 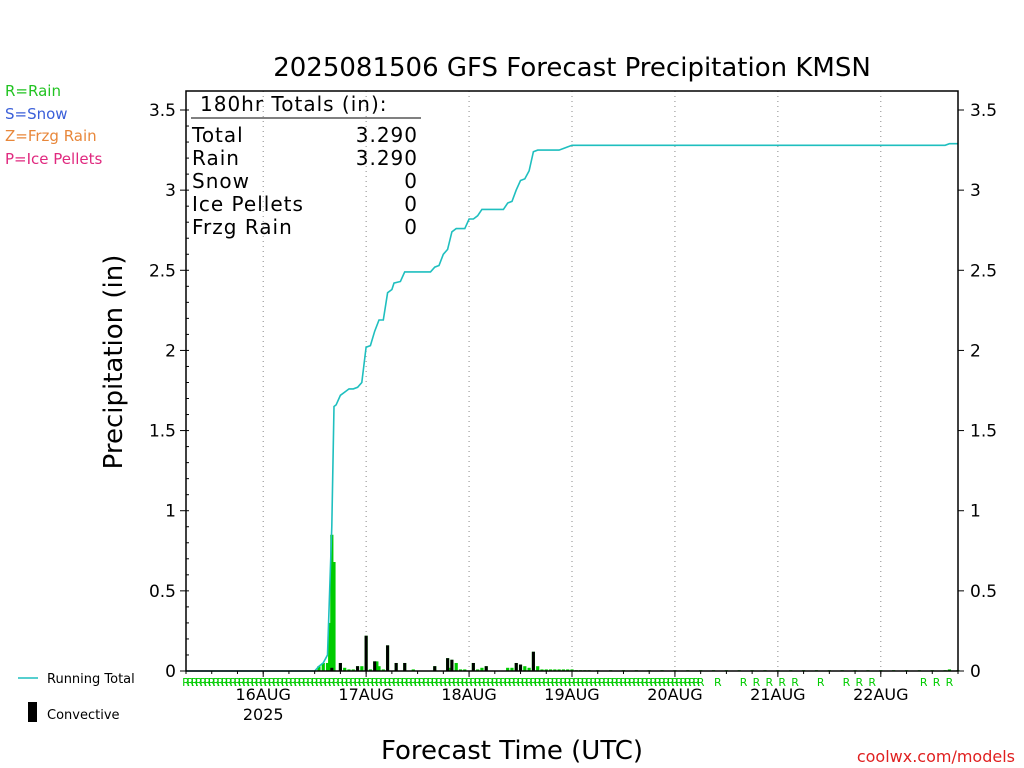 What do you see at coordinates (983, 271) in the screenshot?
I see `y-tick-label-right: 2.5` at bounding box center [983, 271].